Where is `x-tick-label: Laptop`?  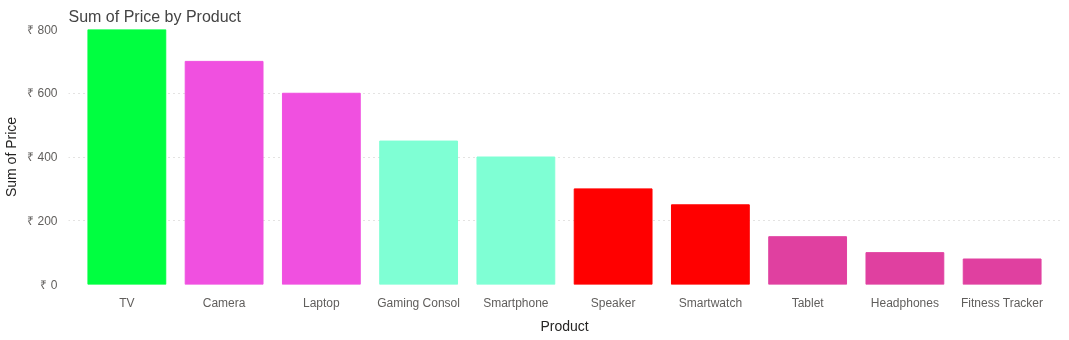 x-tick-label: Laptop is located at coordinates (322, 302).